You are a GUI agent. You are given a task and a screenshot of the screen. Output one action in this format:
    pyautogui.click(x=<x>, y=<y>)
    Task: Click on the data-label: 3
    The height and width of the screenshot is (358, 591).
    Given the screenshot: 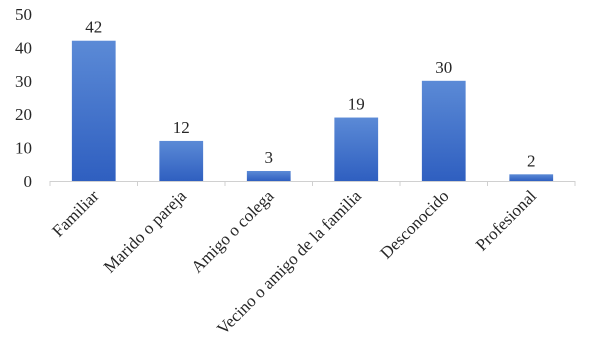 What is the action you would take?
    pyautogui.click(x=269, y=157)
    